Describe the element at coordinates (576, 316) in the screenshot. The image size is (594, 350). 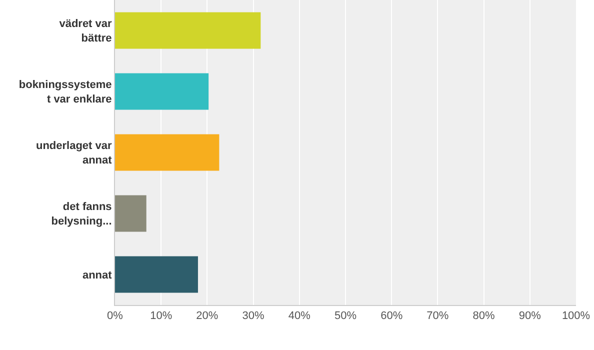
I see `x-tick-label: 100%` at that location.